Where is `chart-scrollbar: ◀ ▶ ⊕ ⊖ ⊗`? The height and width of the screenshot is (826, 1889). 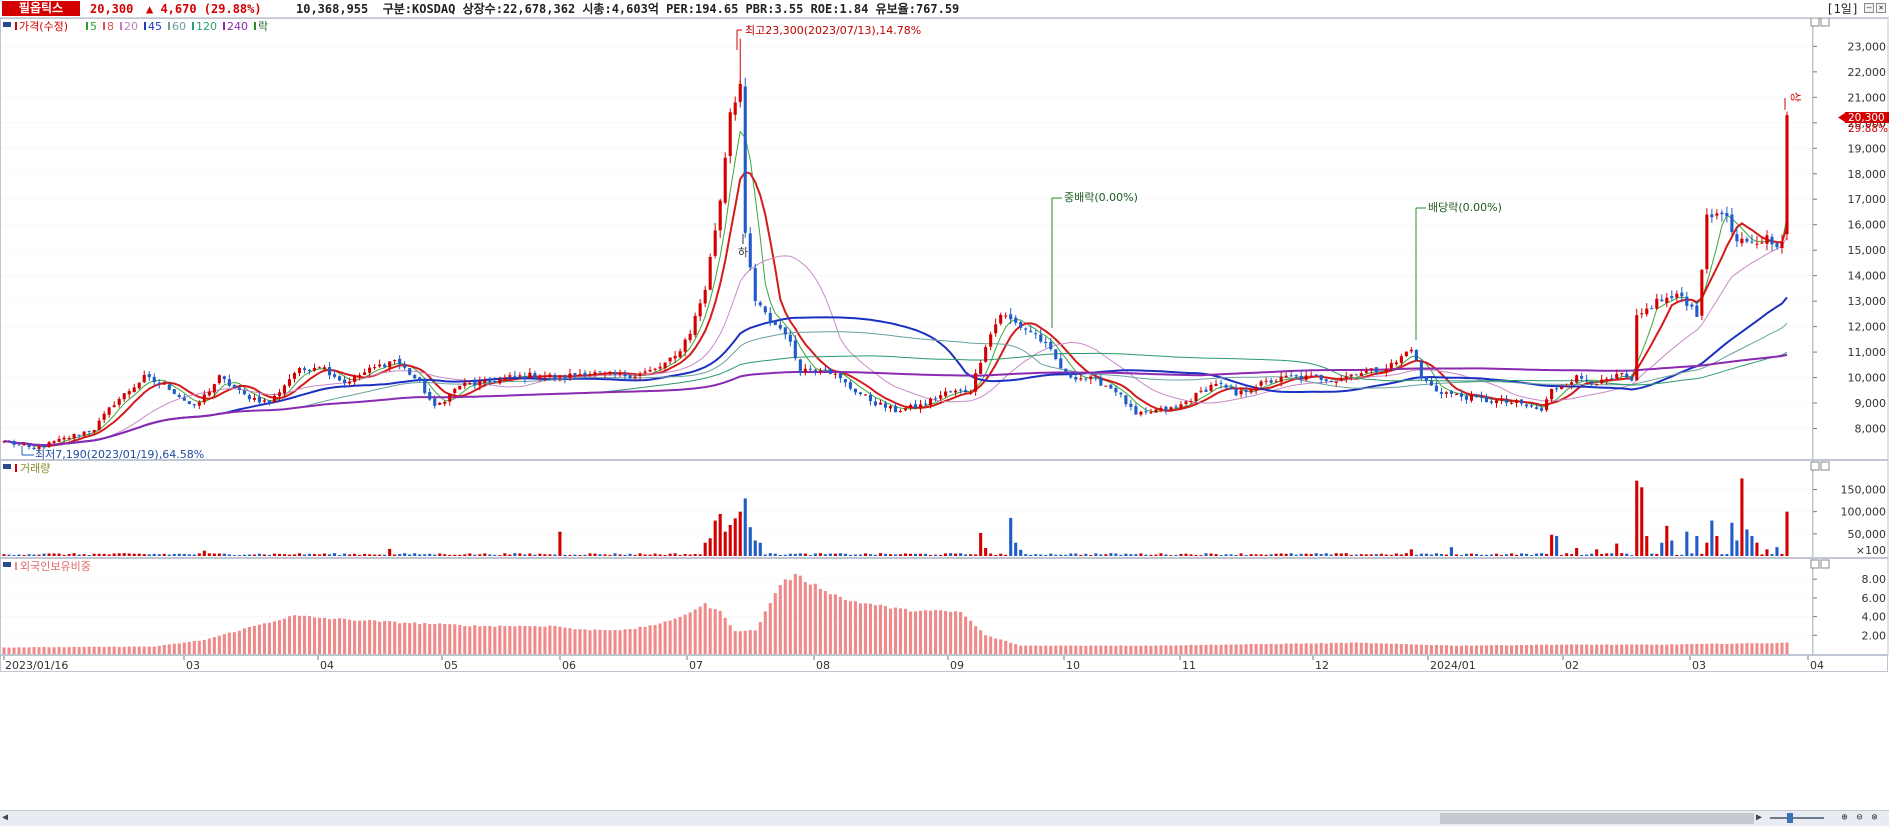 chart-scrollbar: ◀ ▶ ⊕ ⊖ ⊗ is located at coordinates (944, 818).